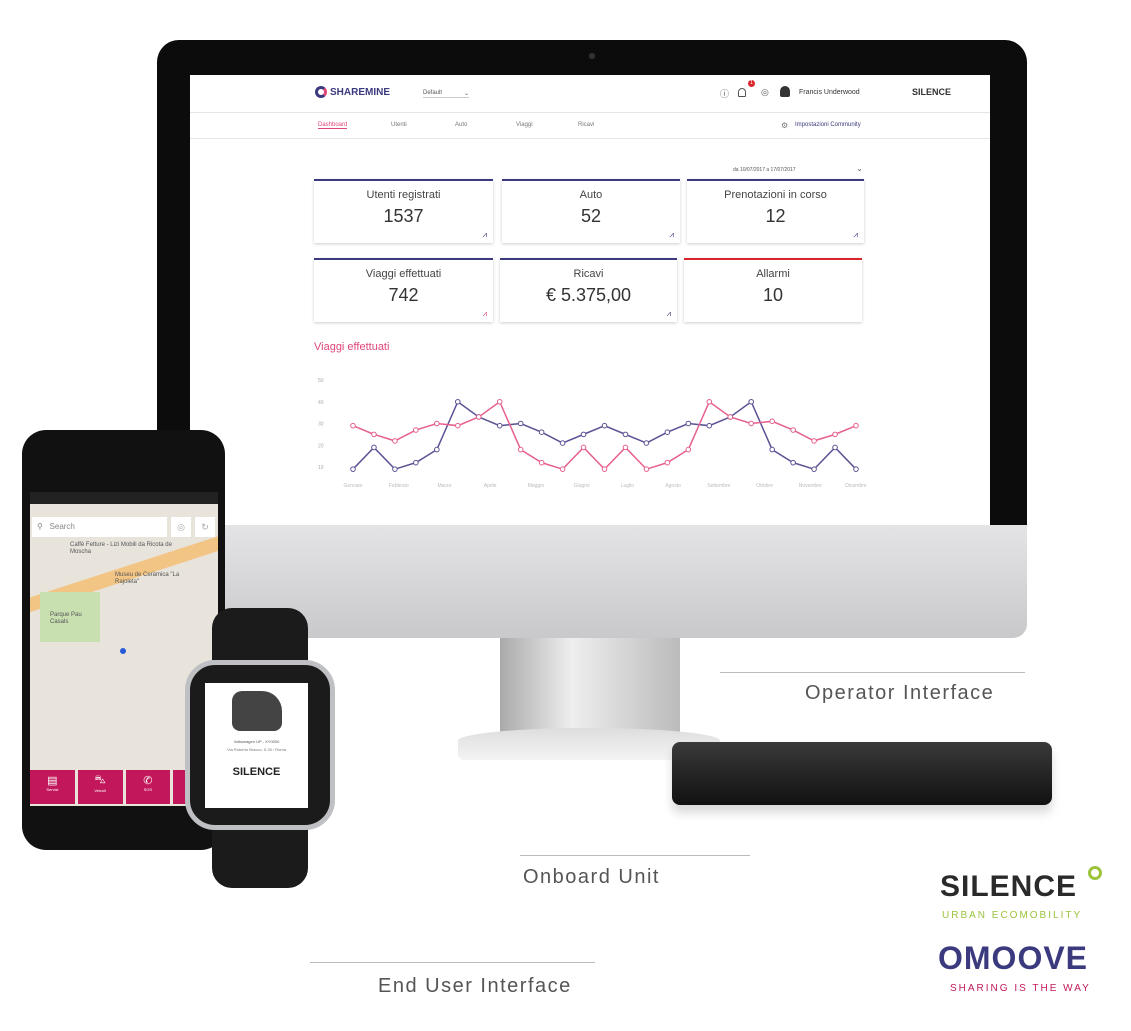  I want to click on card-value: 742, so click(403, 295).